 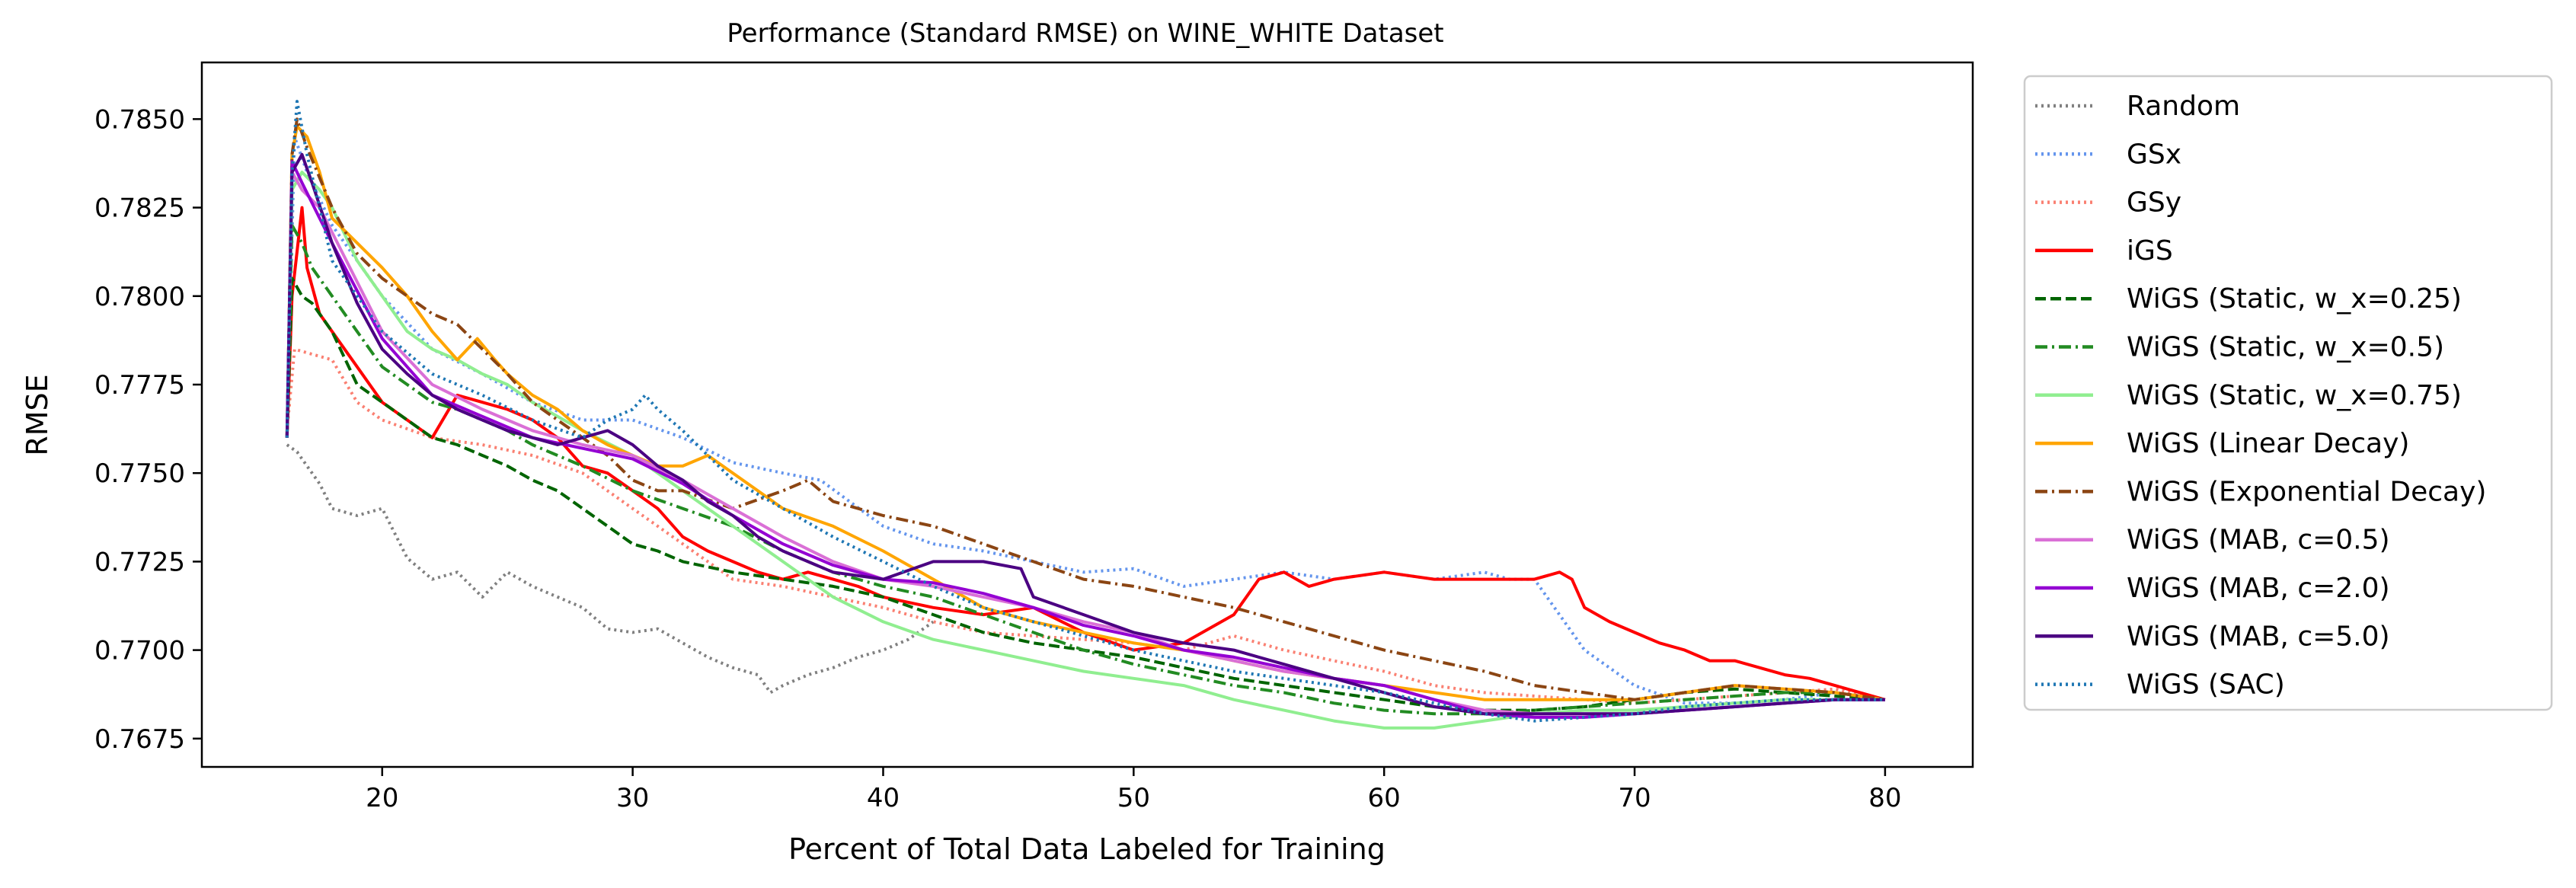 What do you see at coordinates (2258, 636) in the screenshot?
I see `legend-label: WiGS (MAB, c=5.0)` at bounding box center [2258, 636].